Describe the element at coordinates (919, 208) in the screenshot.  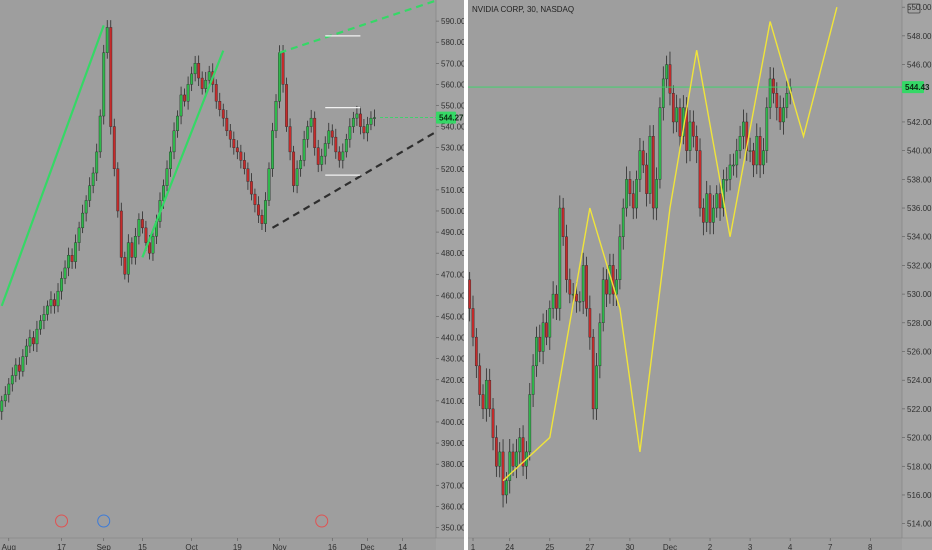
I see `y-tick-label: 536.00` at that location.